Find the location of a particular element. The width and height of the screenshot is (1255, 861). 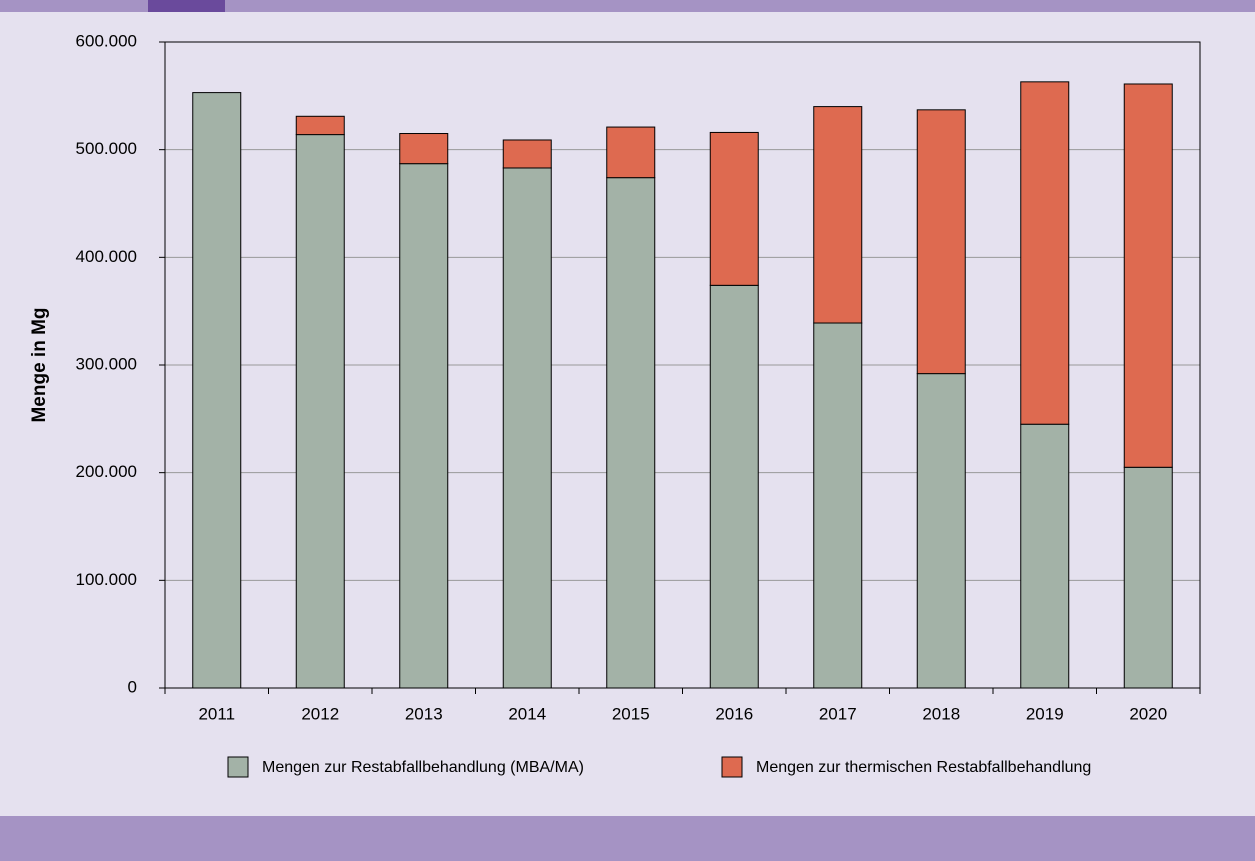

x-tick-label: 2020 is located at coordinates (1148, 713).